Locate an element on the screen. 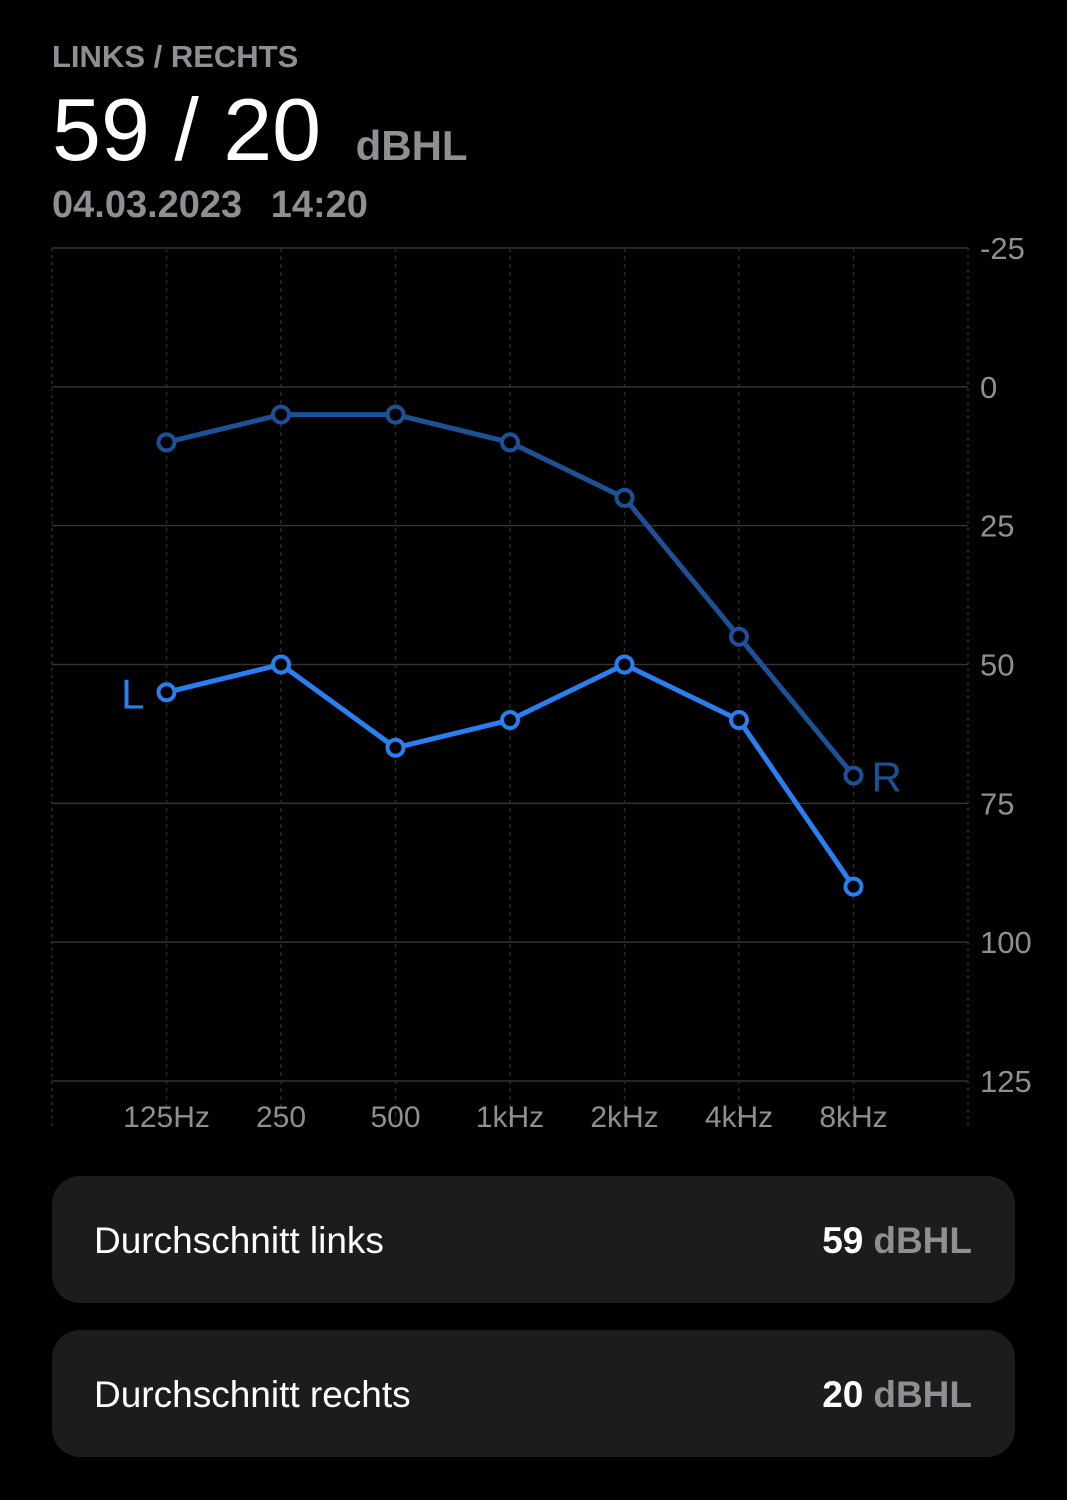 The image size is (1067, 1500). x-tick-label: 8kHz is located at coordinates (853, 1117).